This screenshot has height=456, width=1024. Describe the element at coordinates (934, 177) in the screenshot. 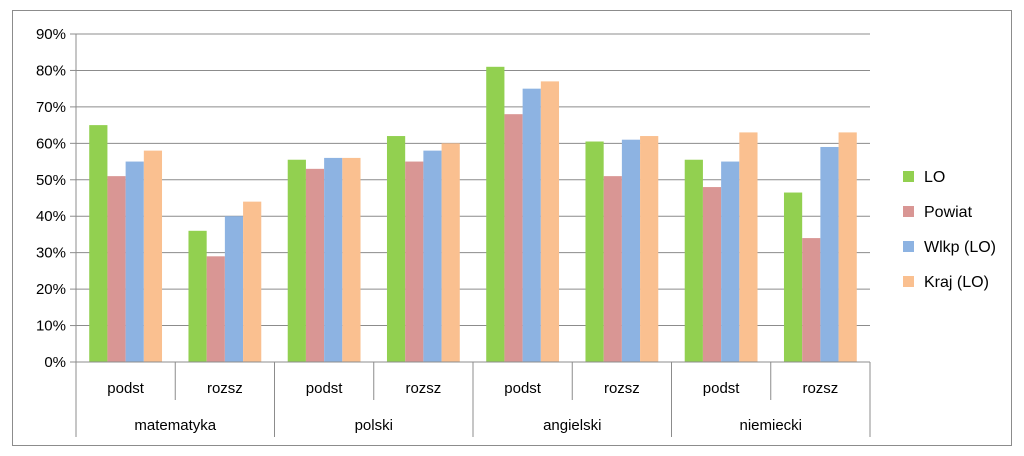

I see `legend-label: LO` at that location.